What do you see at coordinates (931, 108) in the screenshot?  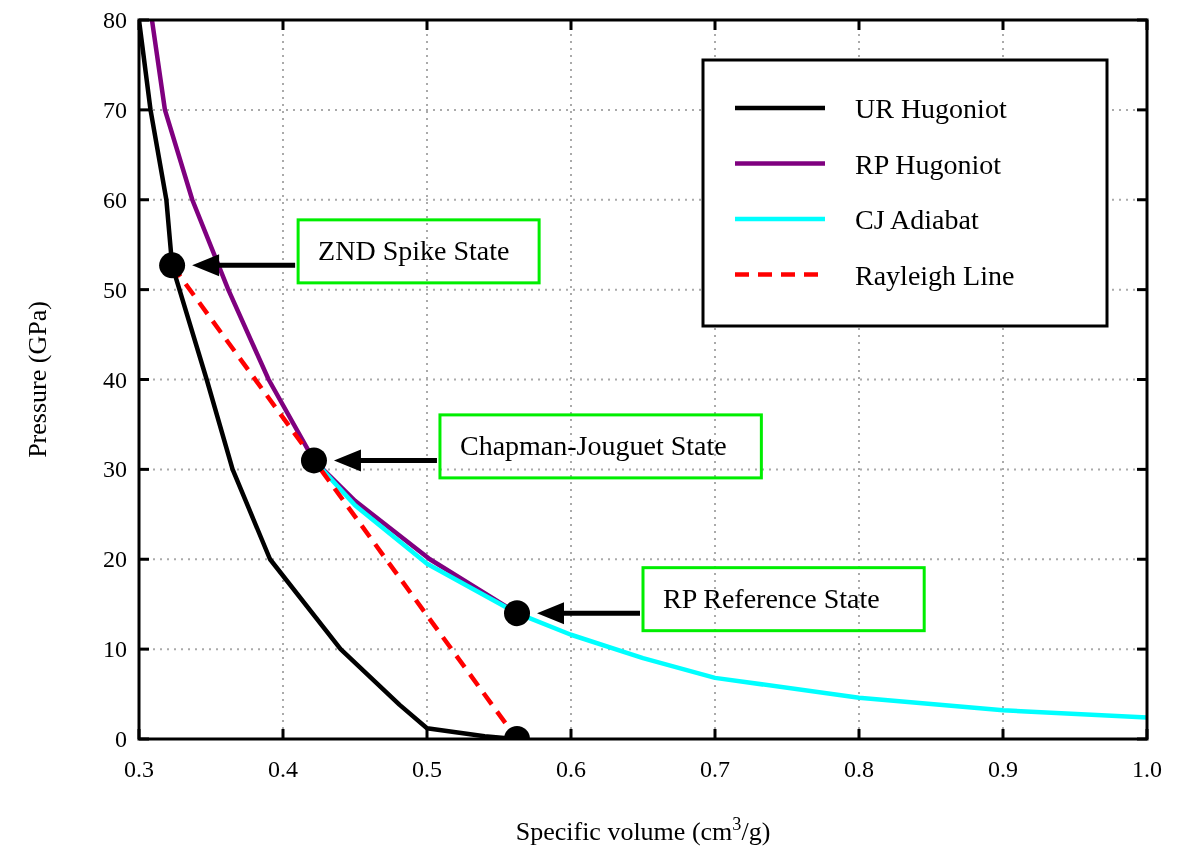 I see `legend-label: UR Hugoniot` at bounding box center [931, 108].